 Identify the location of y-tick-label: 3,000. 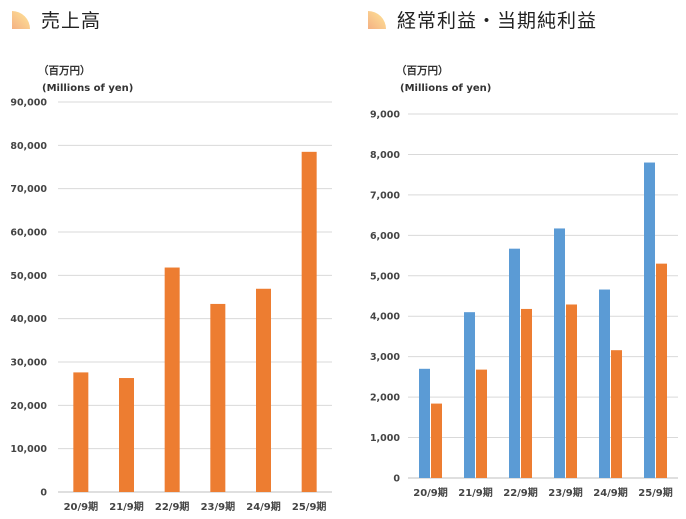
(385, 357).